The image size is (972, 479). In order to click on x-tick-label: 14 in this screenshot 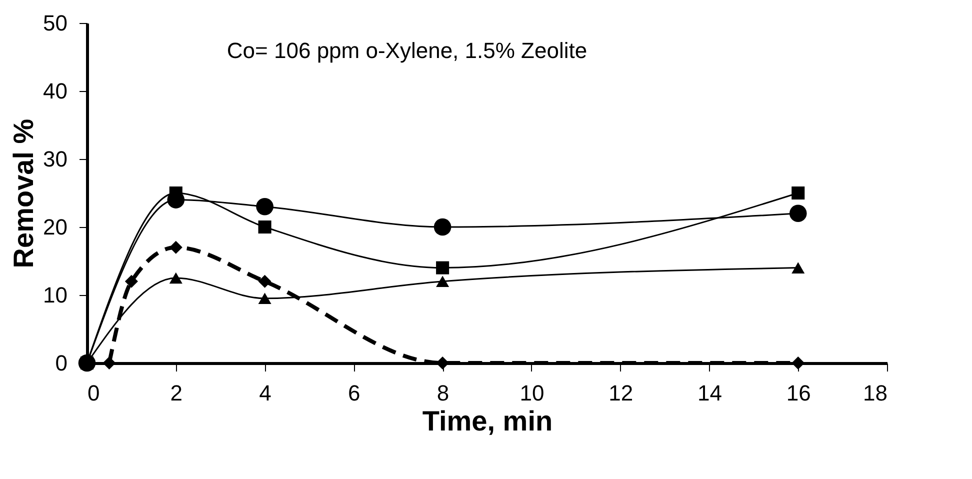, I will do `click(709, 393)`.